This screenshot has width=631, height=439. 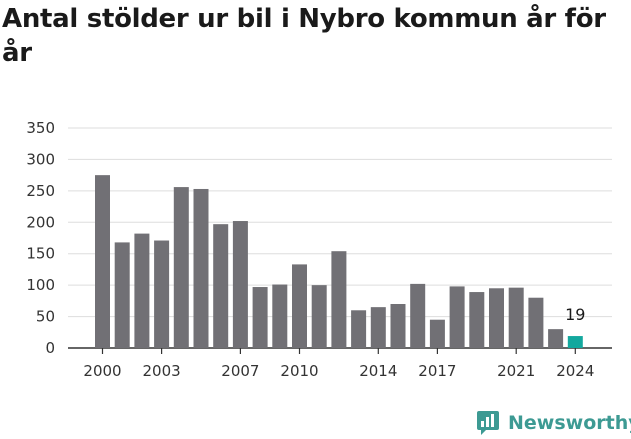 I want to click on x-tick-label: 2007, so click(x=240, y=371).